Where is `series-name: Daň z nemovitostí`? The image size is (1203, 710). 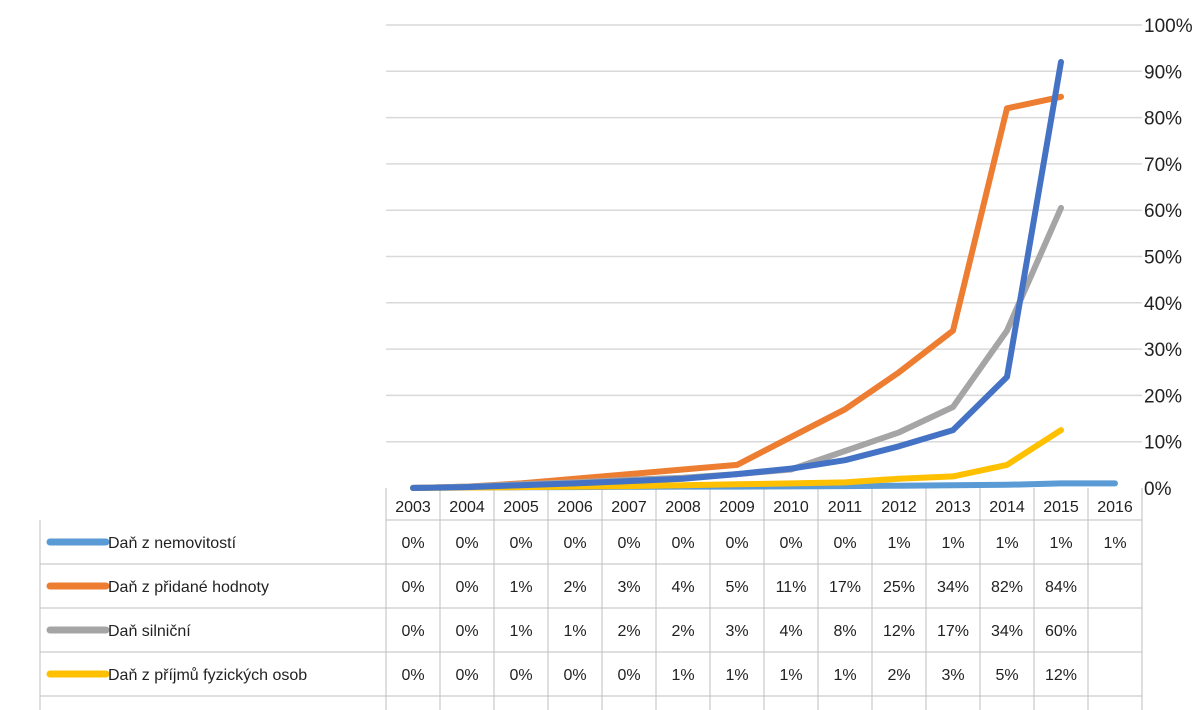
series-name: Daň z nemovitostí is located at coordinates (172, 543).